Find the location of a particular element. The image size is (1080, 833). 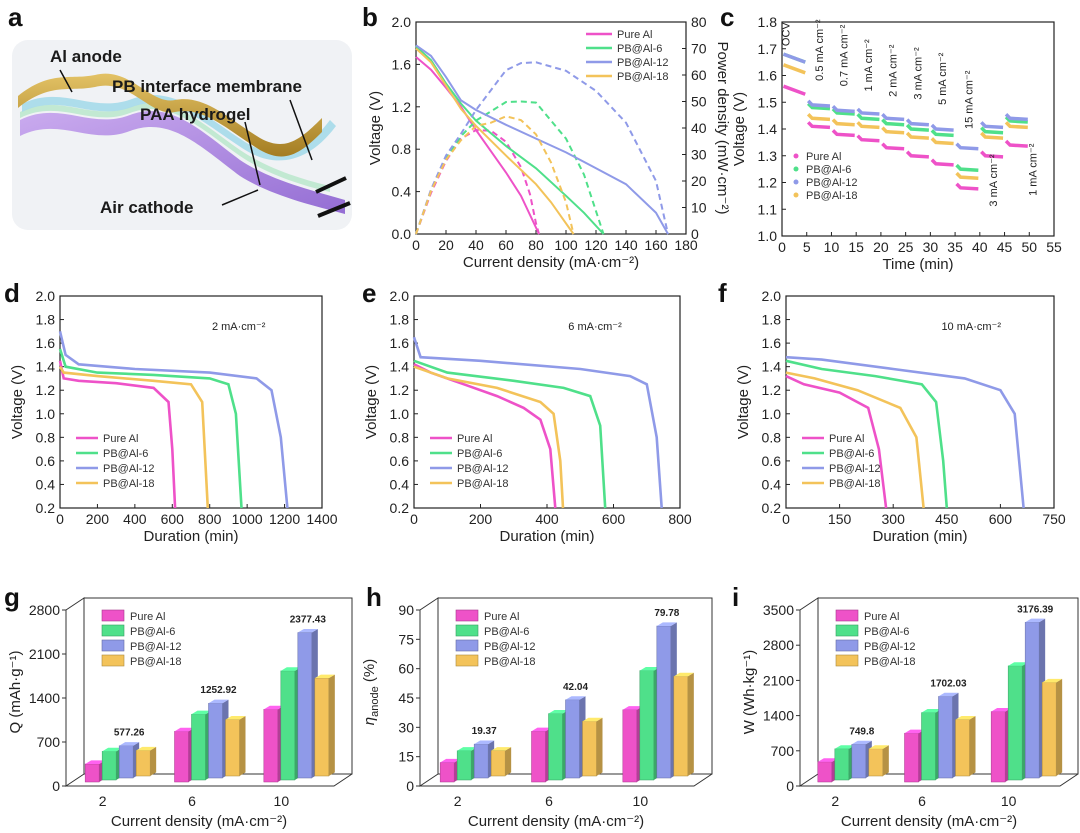

y-tick-label: 0.0 is located at coordinates (402, 234).